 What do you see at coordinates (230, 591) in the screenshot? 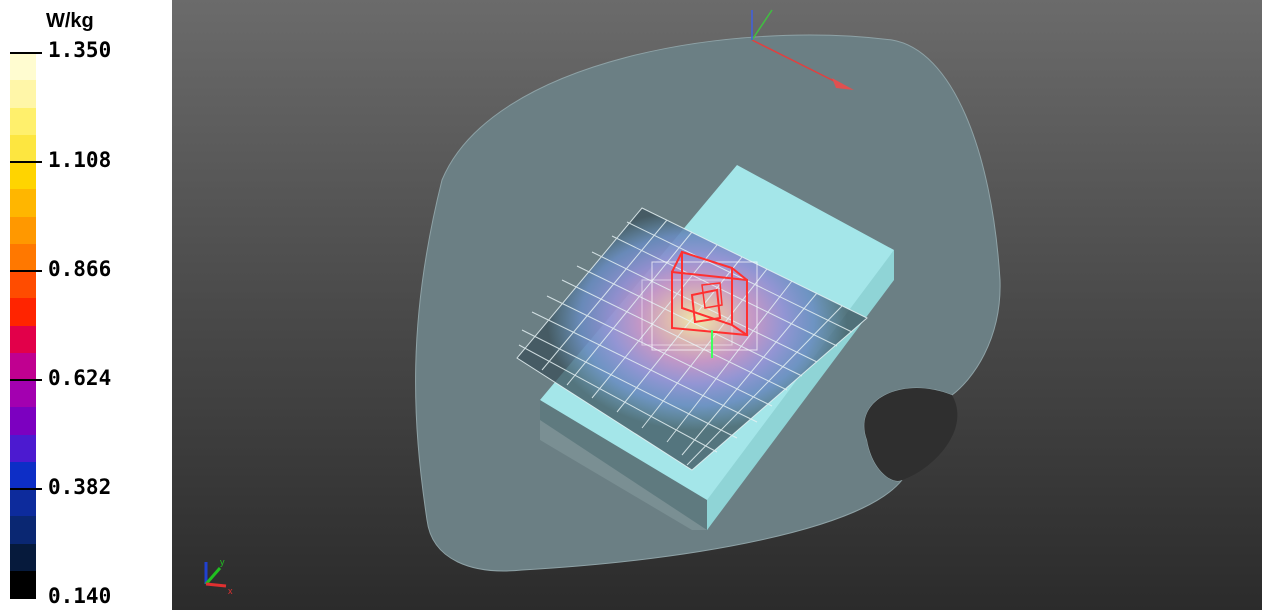
I see `x-axis-label: x` at bounding box center [230, 591].